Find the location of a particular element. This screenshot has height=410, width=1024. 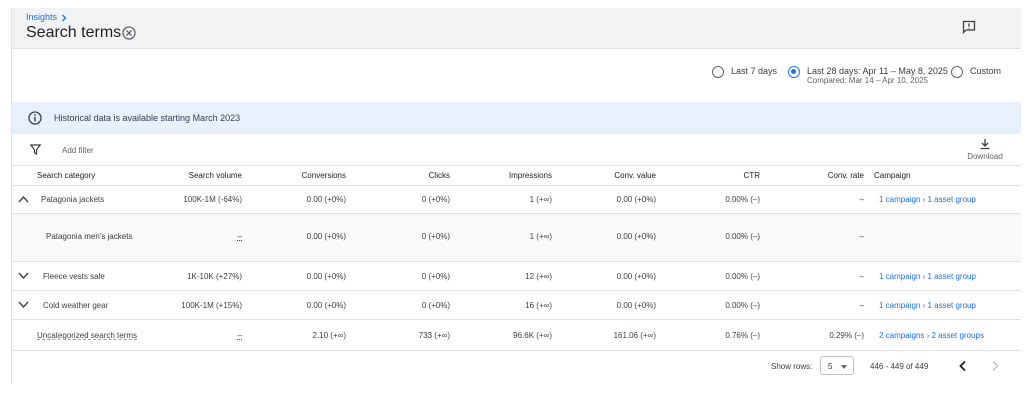

category-name: Fleece vests sale is located at coordinates (74, 276).